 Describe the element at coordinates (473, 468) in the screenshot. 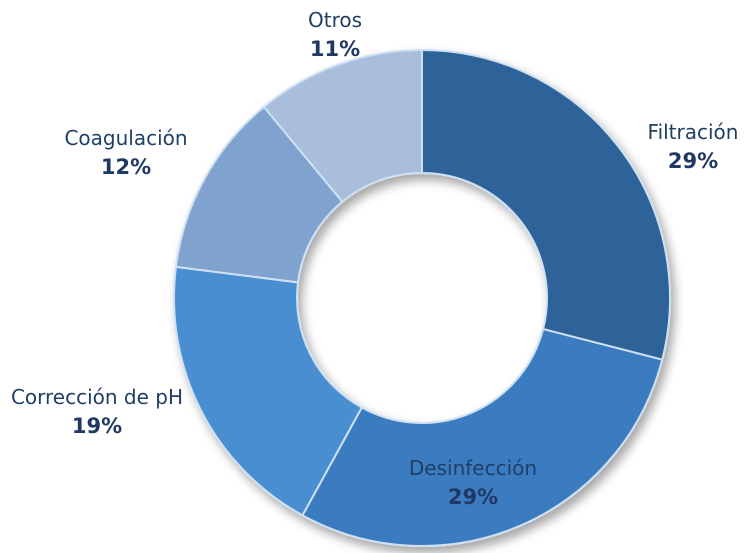

I see `category-name: Desinfección` at that location.